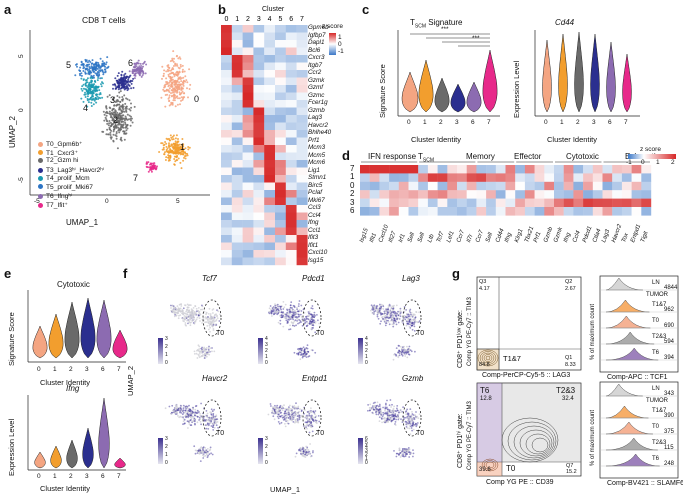 The width and height of the screenshot is (683, 498). I want to click on quadrant-label: Q3, so click(483, 282).